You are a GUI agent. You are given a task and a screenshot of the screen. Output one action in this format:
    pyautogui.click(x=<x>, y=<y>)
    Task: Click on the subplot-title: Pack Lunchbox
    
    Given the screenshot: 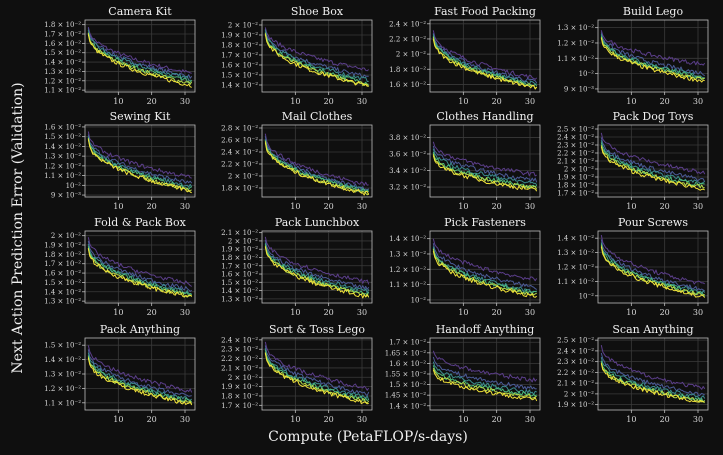 What is the action you would take?
    pyautogui.click(x=317, y=222)
    